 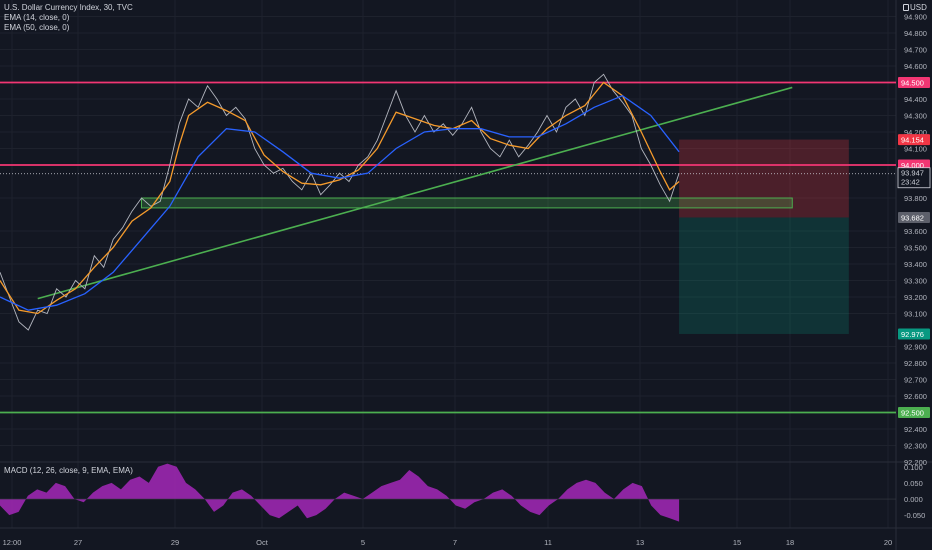 What do you see at coordinates (915, 248) in the screenshot?
I see `price-tick-label: 93.500` at bounding box center [915, 248].